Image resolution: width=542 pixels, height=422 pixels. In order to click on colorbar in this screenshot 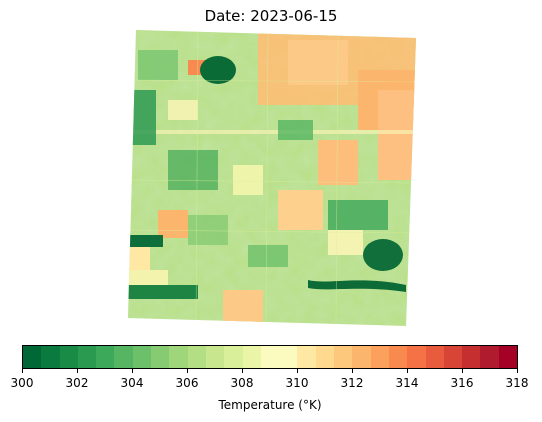, I will do `click(270, 357)`.